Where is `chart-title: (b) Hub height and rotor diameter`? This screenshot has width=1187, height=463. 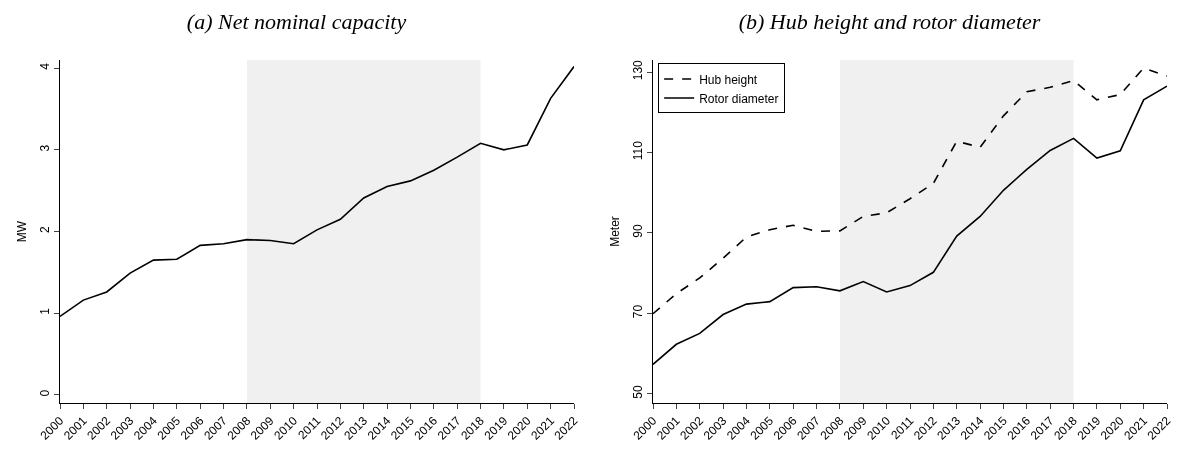 chart-title: (b) Hub height and rotor diameter is located at coordinates (889, 22).